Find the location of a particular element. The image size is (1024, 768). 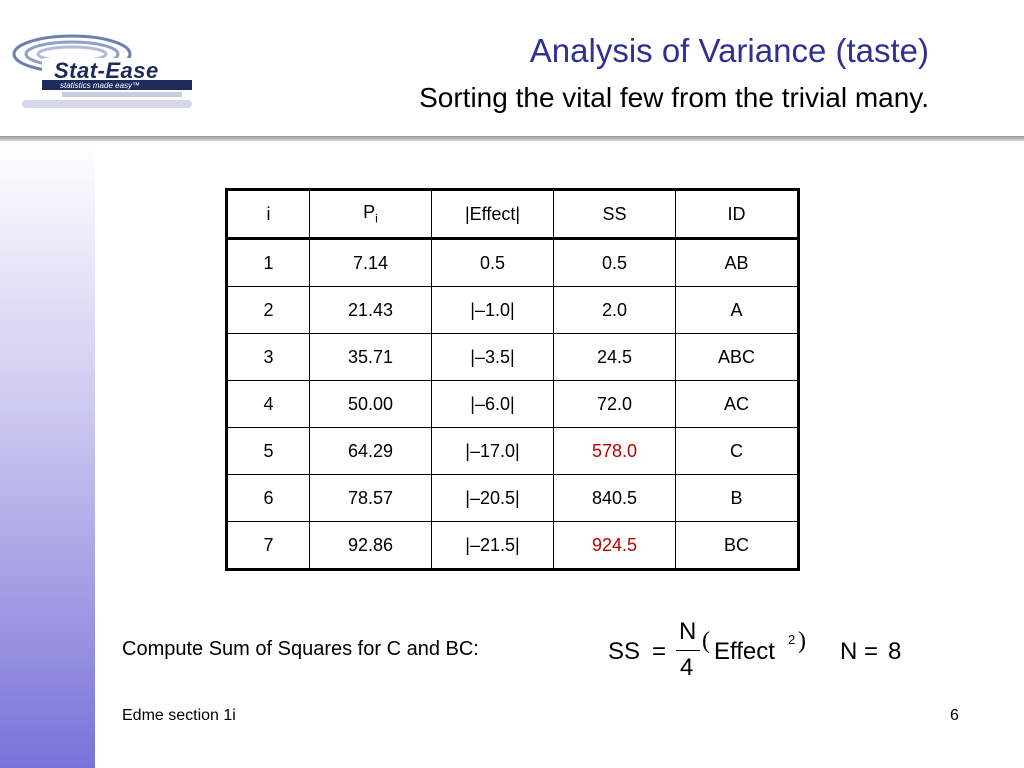

ss-formula: SS = N 4 ( Effect 2 ) N = 8 is located at coordinates (760, 651).